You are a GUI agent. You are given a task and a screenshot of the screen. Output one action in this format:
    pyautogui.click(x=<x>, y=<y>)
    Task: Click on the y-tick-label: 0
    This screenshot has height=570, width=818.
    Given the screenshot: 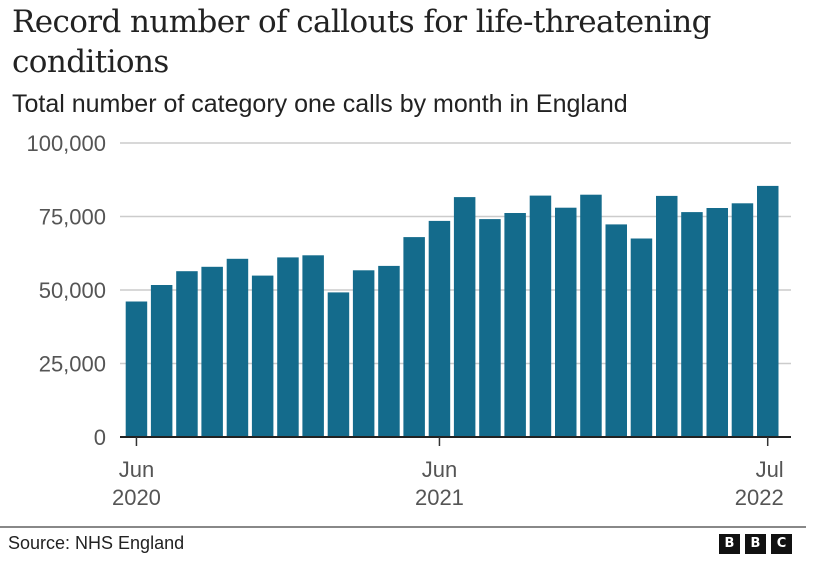 What is the action you would take?
    pyautogui.click(x=100, y=437)
    